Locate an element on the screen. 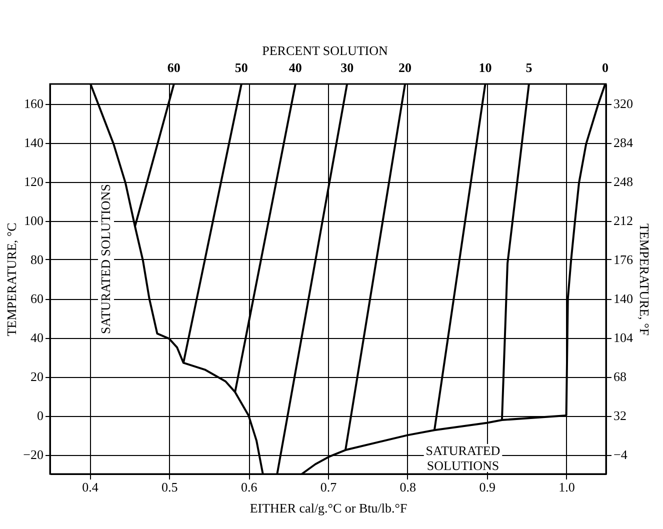 Image resolution: width=663 pixels, height=529 pixels. y-tick-label: 20 is located at coordinates (37, 376).